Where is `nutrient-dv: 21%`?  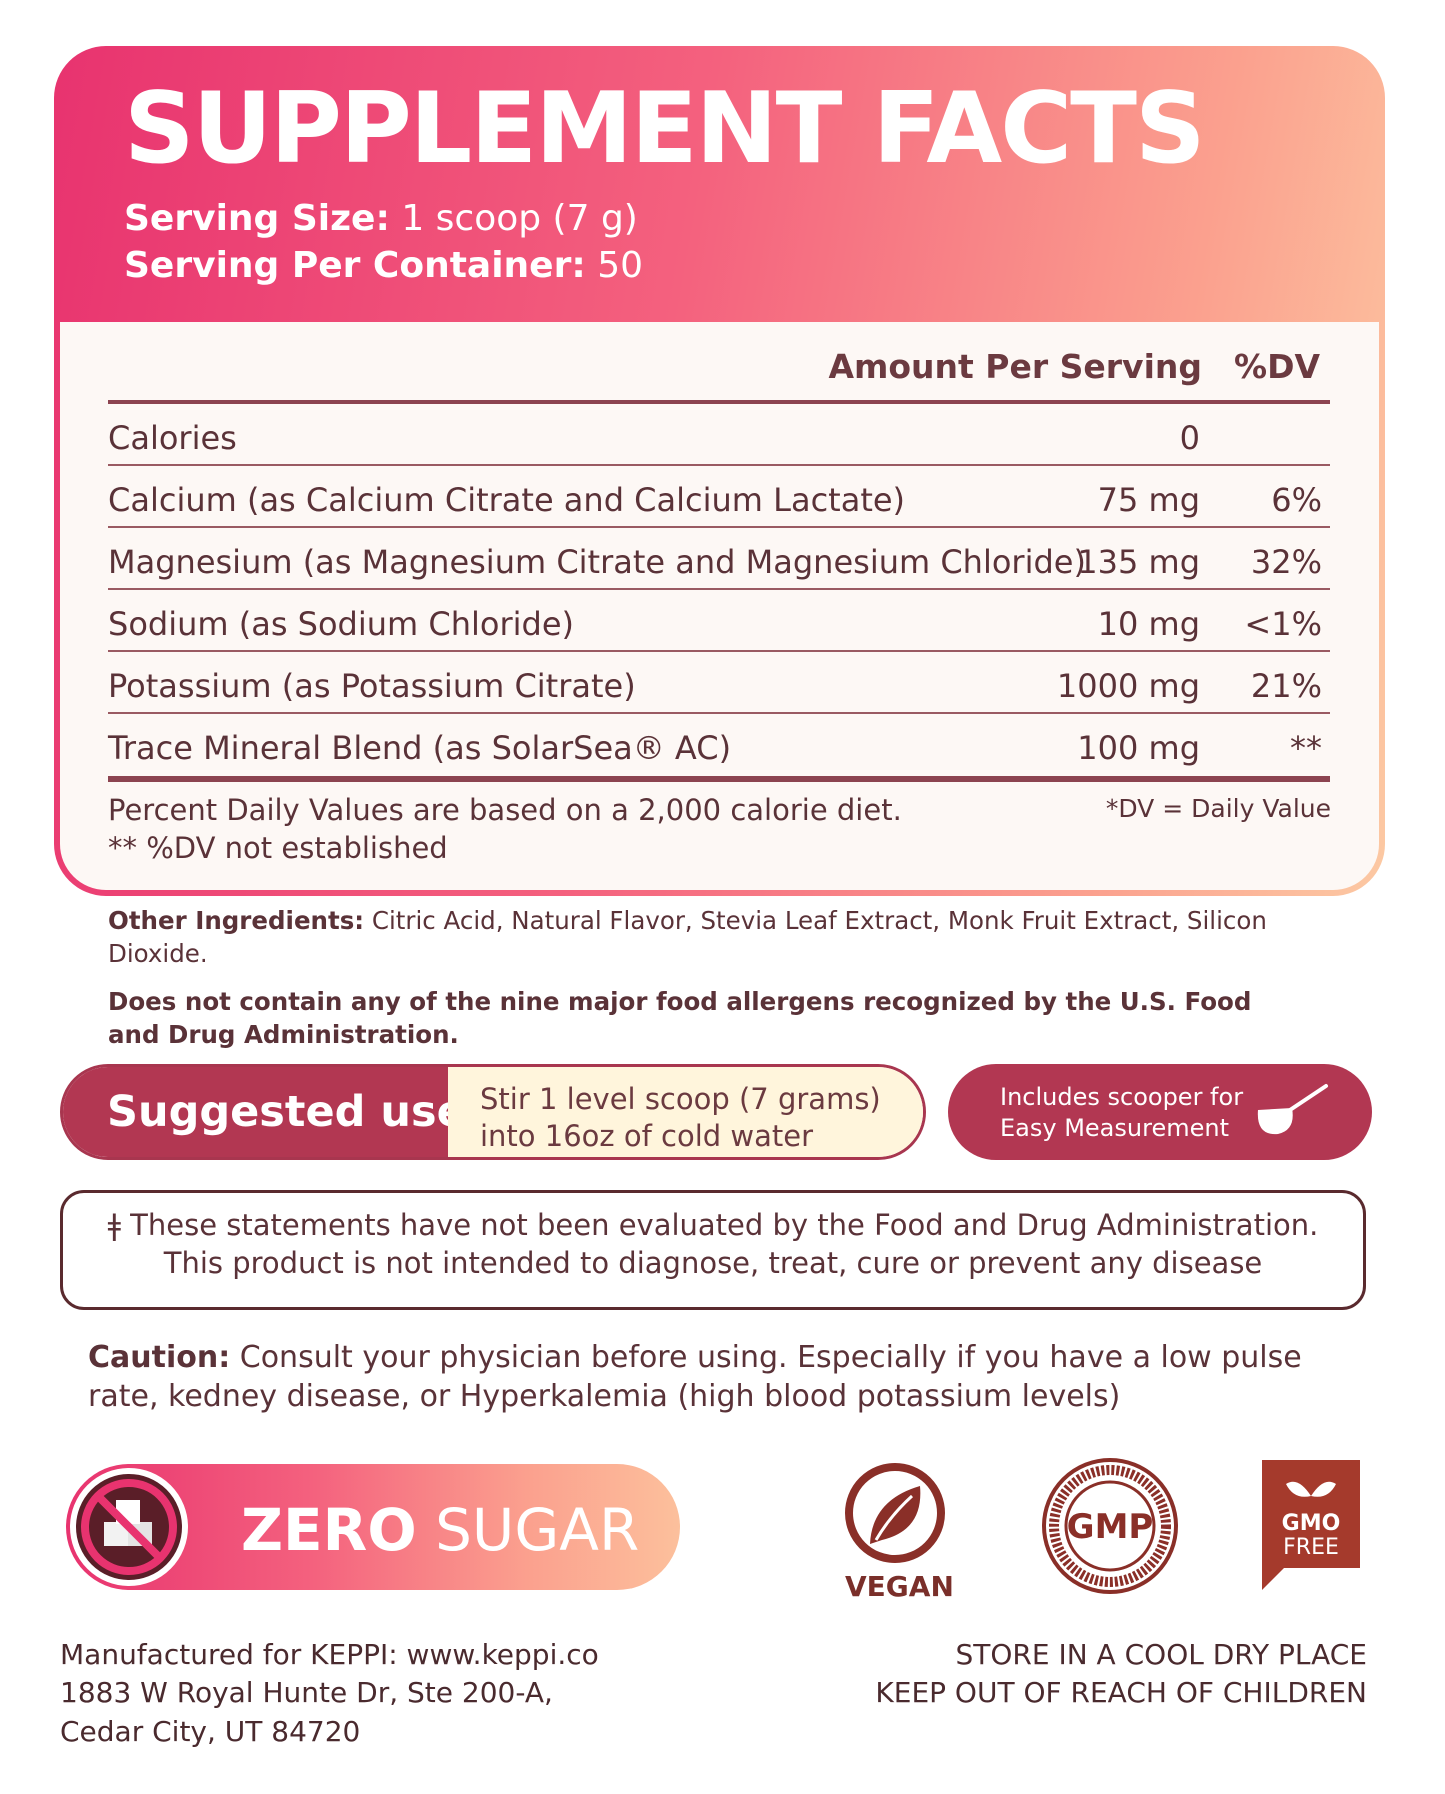
nutrient-dv: 21% is located at coordinates (1286, 686).